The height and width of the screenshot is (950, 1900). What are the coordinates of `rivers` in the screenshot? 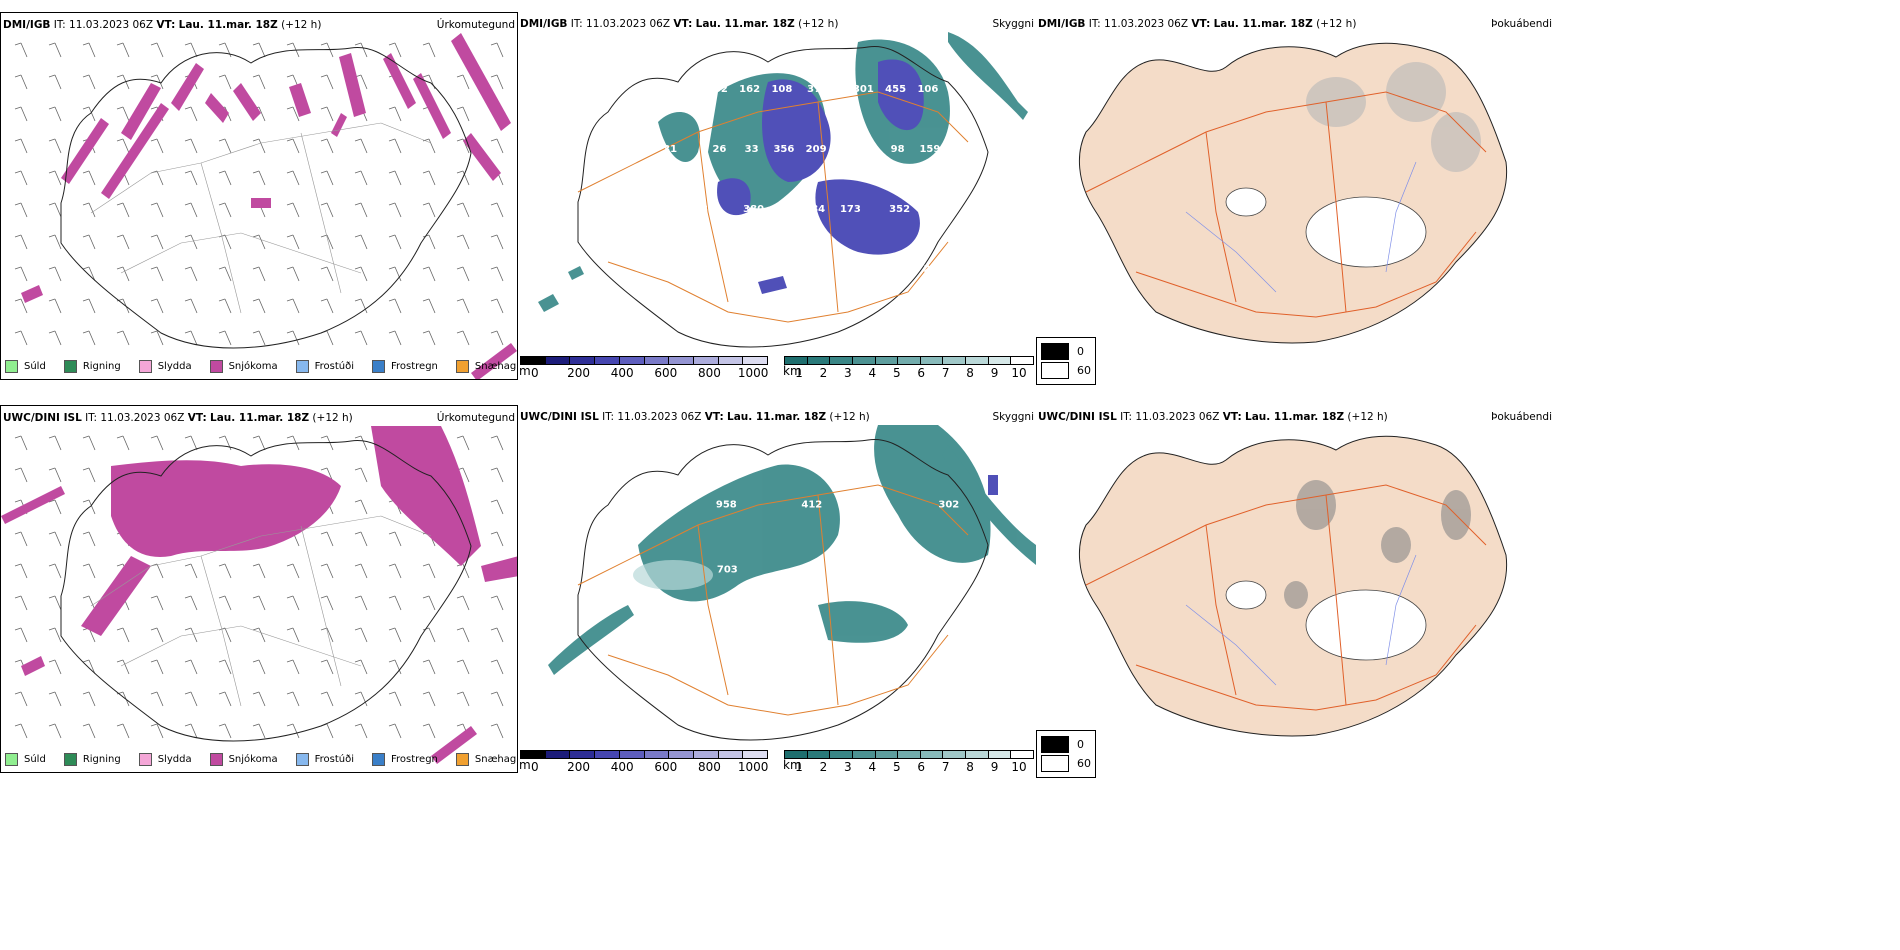 It's located at (1301, 227).